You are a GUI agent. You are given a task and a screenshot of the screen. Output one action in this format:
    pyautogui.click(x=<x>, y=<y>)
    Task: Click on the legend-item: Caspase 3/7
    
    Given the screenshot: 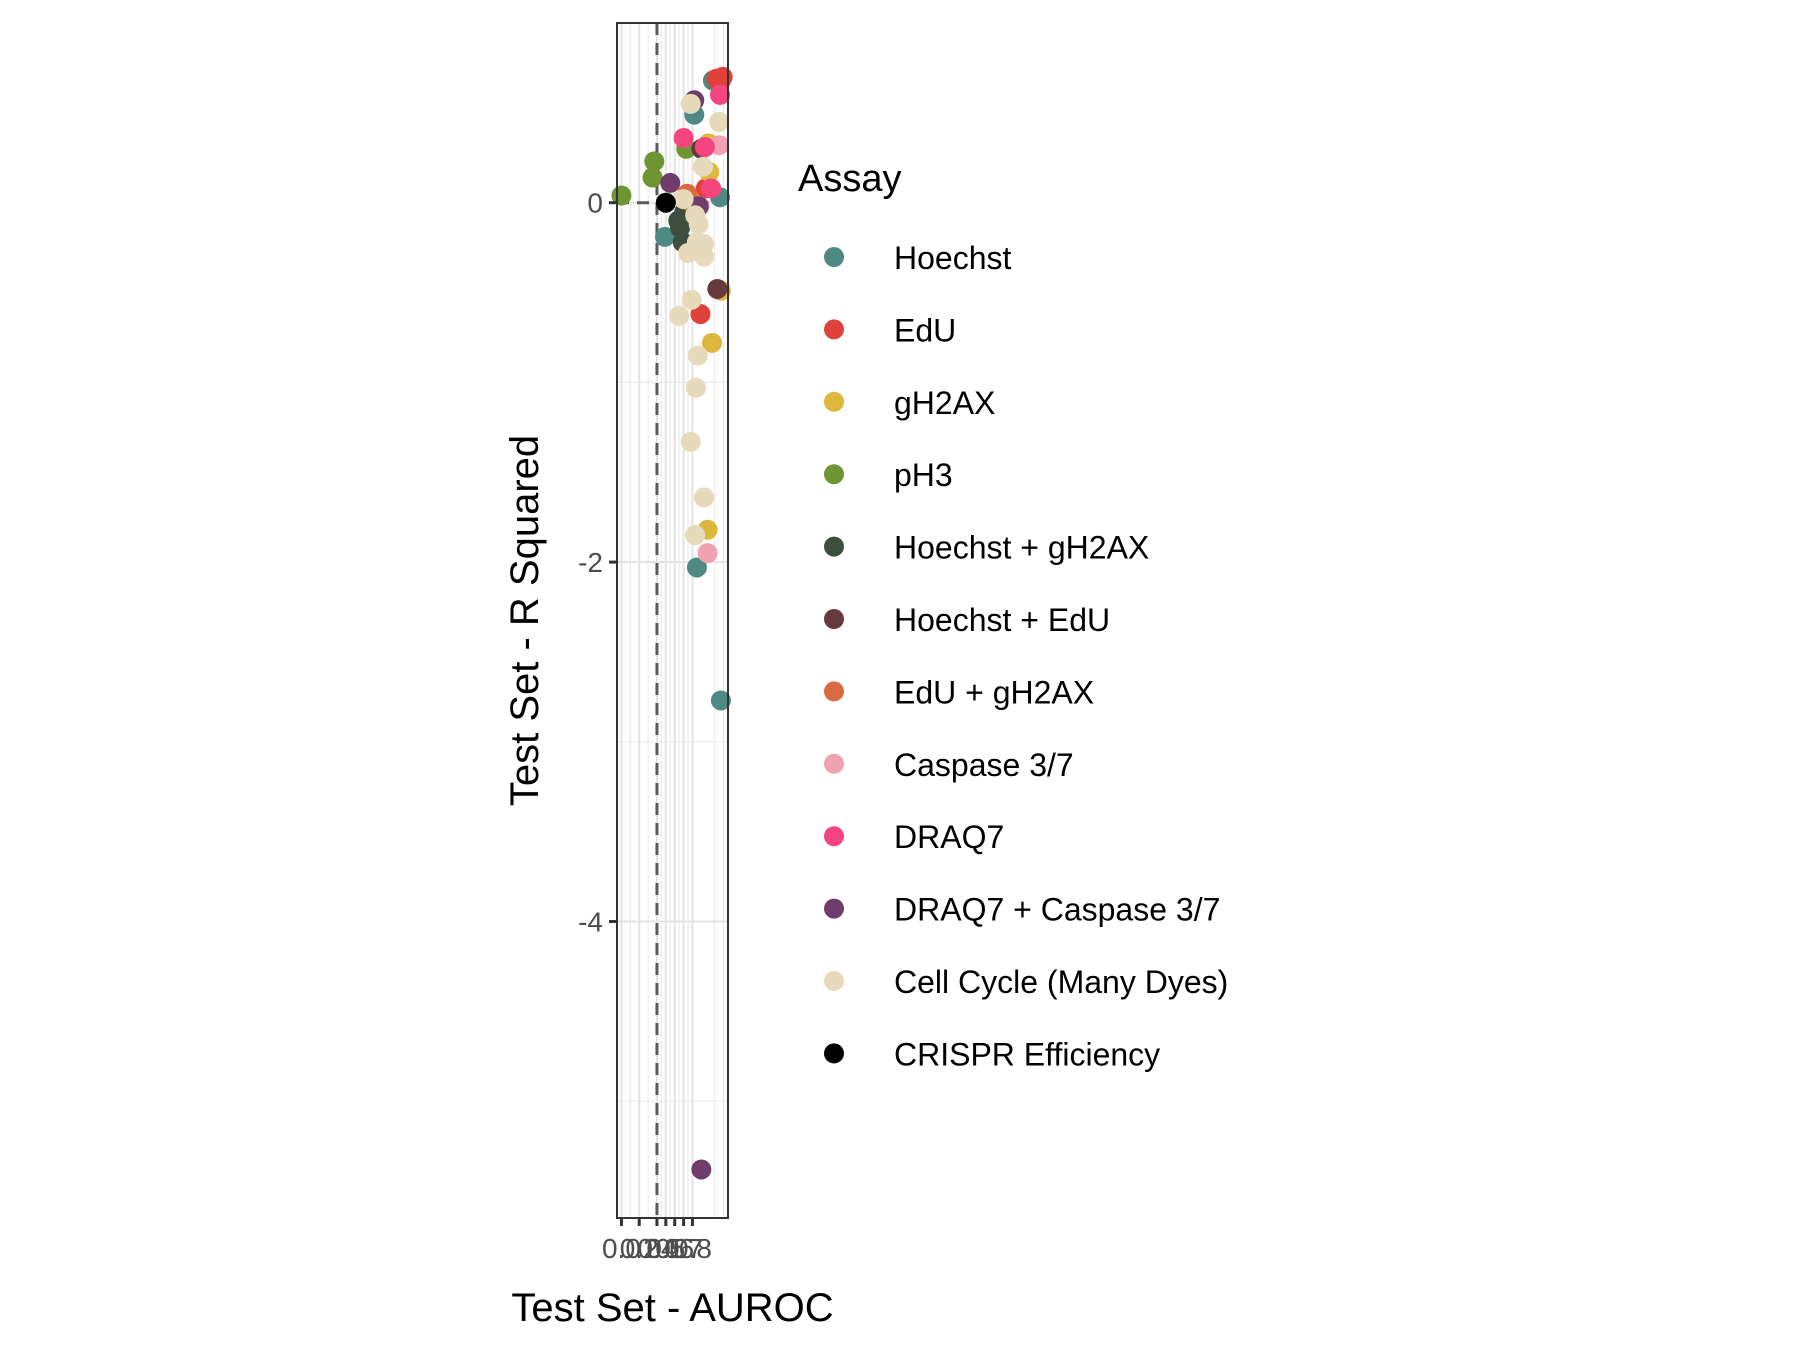 What is the action you would take?
    pyautogui.click(x=949, y=765)
    